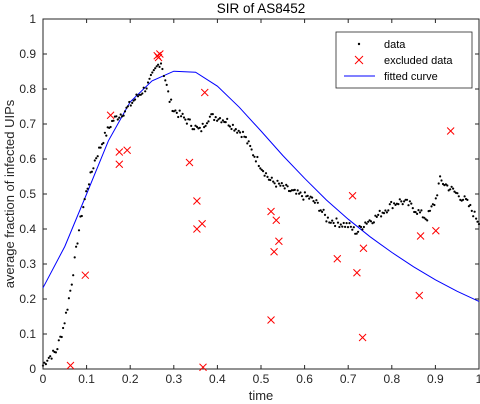 This screenshot has width=480, height=404. I want to click on x-tick-label: 0.3, so click(173, 379).